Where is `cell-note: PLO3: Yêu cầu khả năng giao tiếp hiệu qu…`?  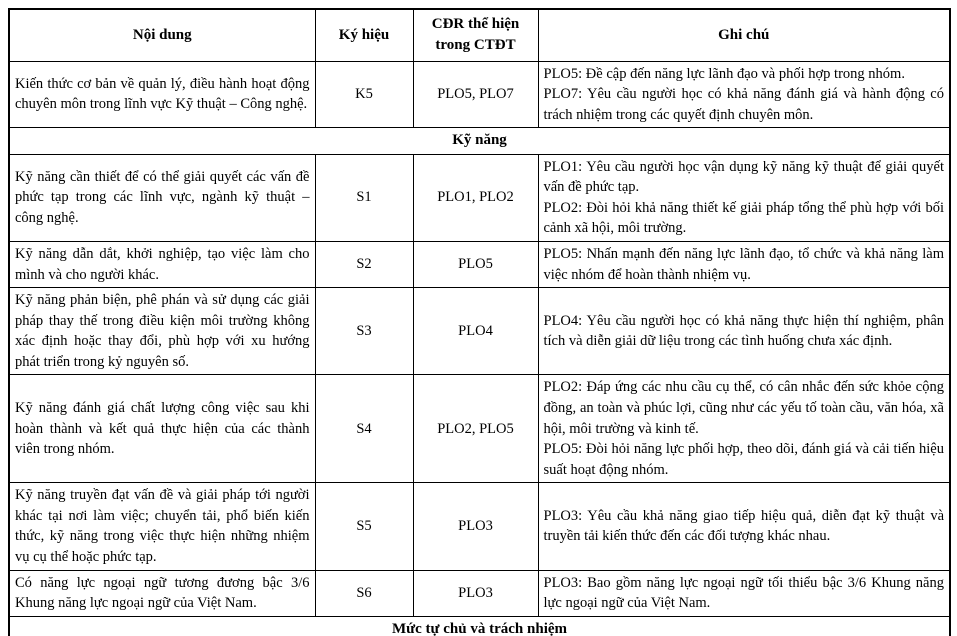 cell-note: PLO3: Yêu cầu khả năng giao tiếp hiệu qu… is located at coordinates (744, 526).